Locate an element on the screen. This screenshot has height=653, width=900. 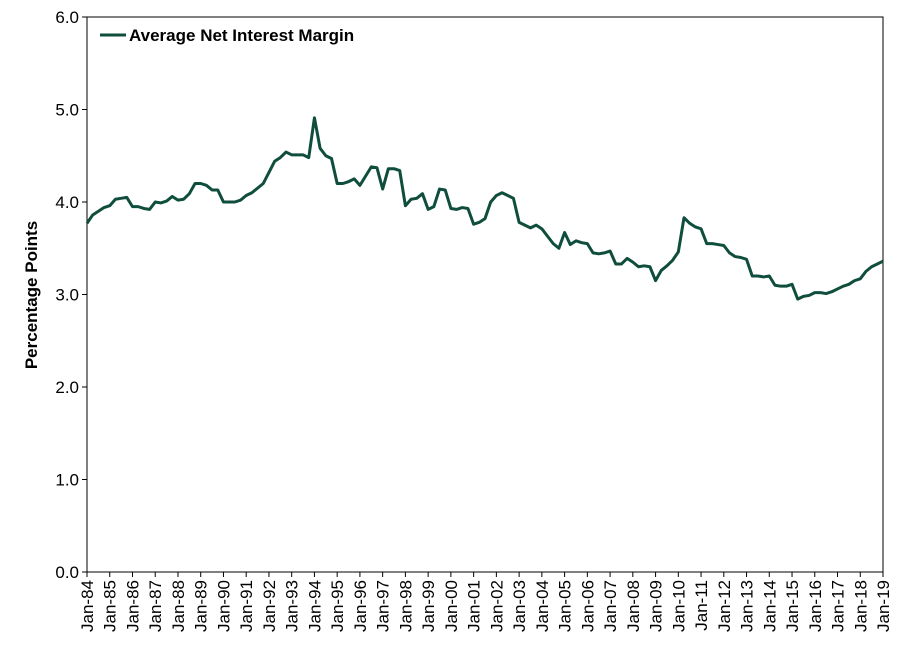
x-tick-label: Jan-91 is located at coordinates (246, 606).